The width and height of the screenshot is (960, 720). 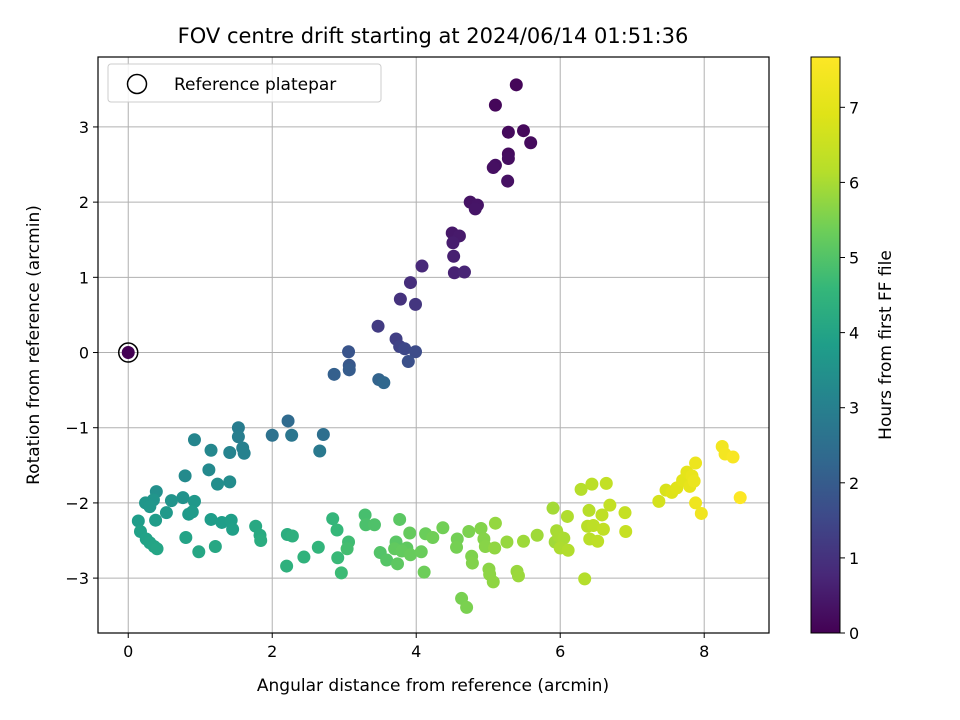 What do you see at coordinates (137, 84) in the screenshot?
I see `legend-marker-icon` at bounding box center [137, 84].